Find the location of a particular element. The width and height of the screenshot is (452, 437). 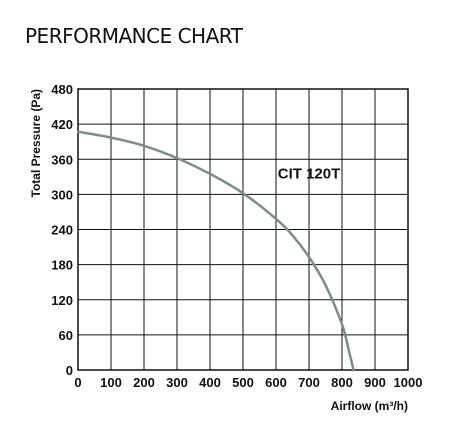

annotations-group: CIT 120T is located at coordinates (309, 174).